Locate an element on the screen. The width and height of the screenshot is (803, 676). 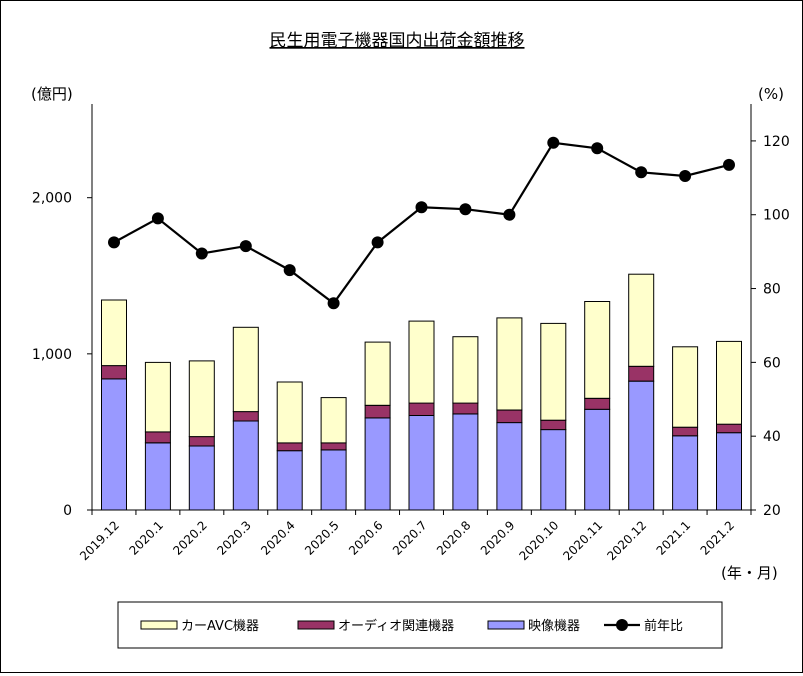
x-tick-label: 2021.1 is located at coordinates (674, 538).